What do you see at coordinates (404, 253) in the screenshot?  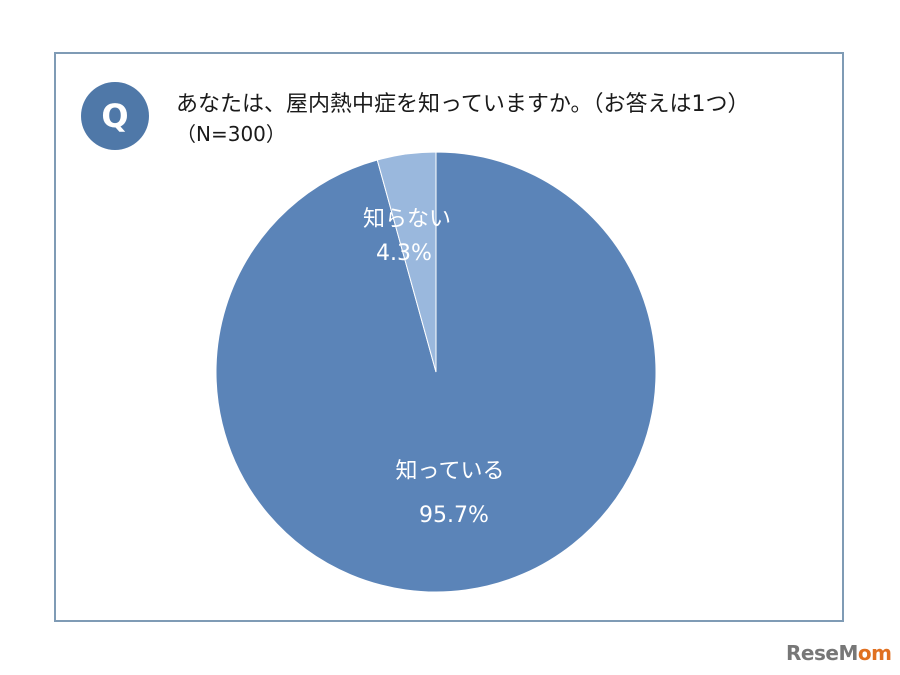 I see `slice-value-1: 4.3%` at bounding box center [404, 253].